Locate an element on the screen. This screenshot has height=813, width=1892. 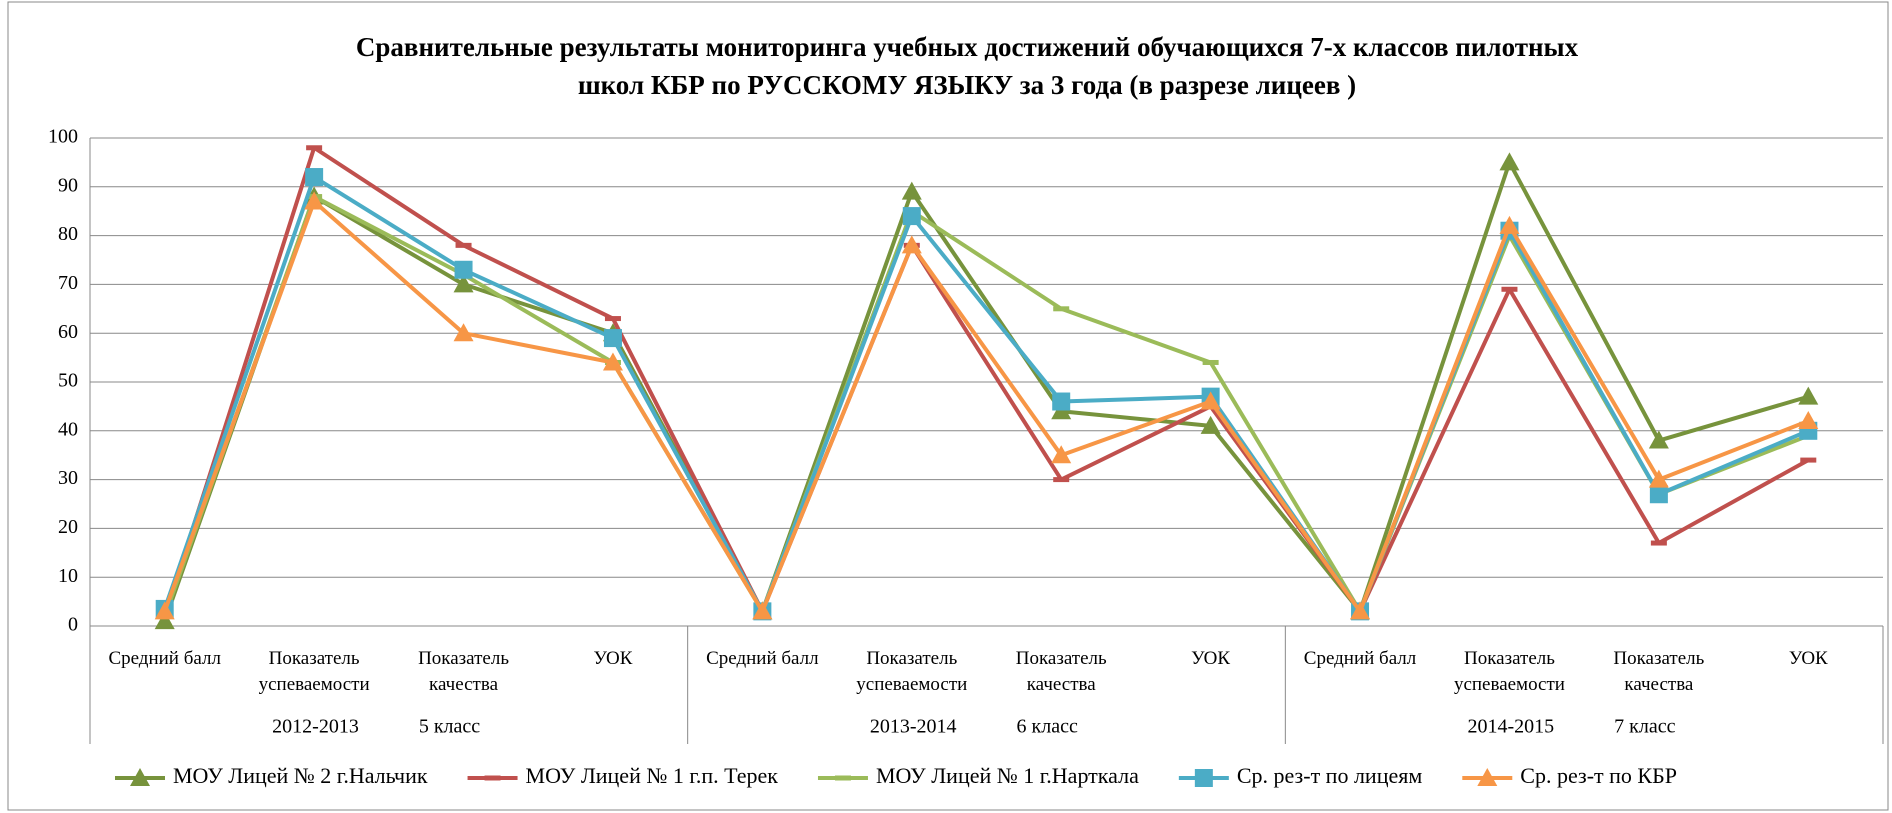
y-tick-label: 30 is located at coordinates (68, 478).